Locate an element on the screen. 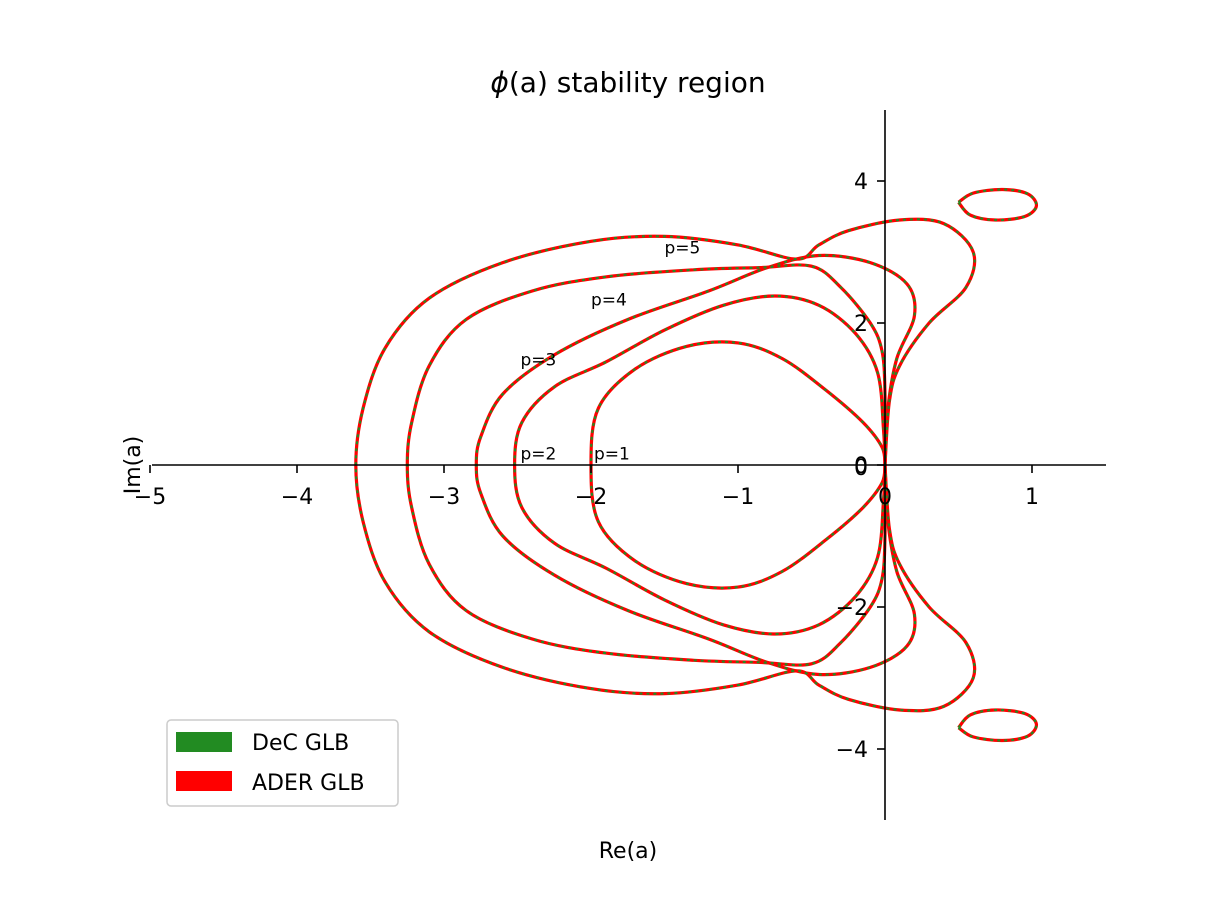  x-tick-label: −5 is located at coordinates (150, 497).